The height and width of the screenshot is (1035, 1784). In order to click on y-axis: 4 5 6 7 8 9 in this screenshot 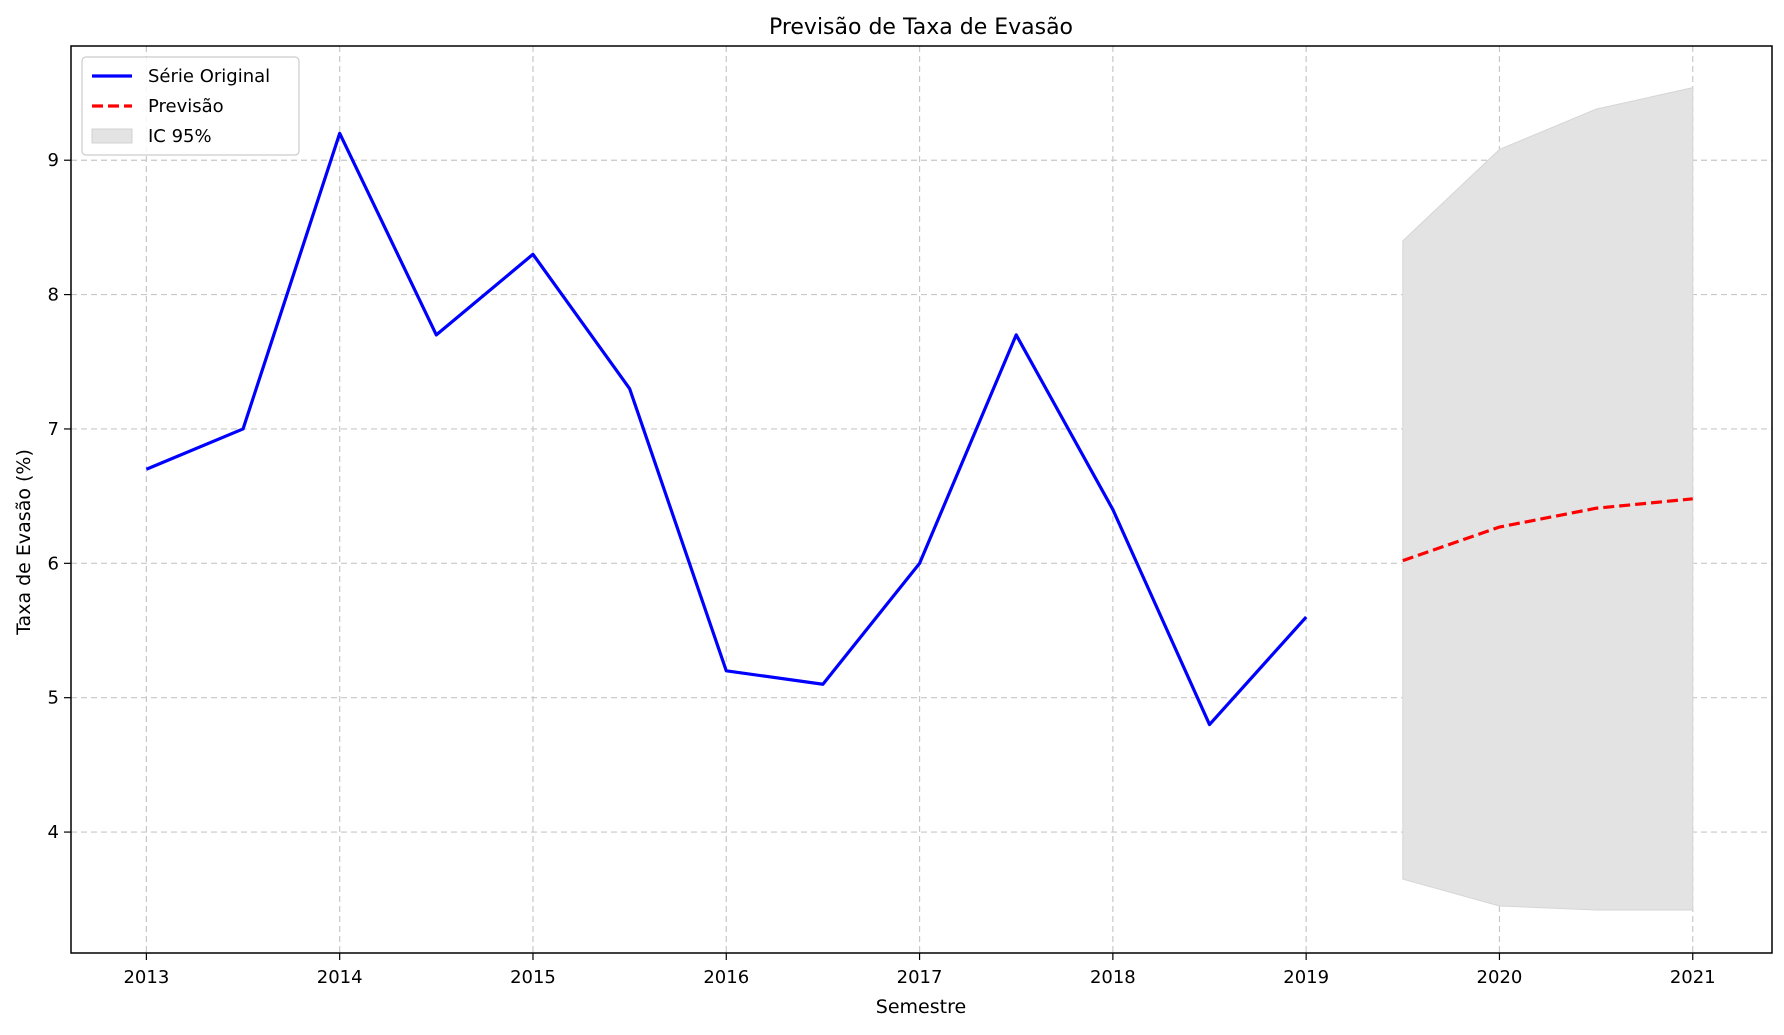, I will do `click(59, 496)`.